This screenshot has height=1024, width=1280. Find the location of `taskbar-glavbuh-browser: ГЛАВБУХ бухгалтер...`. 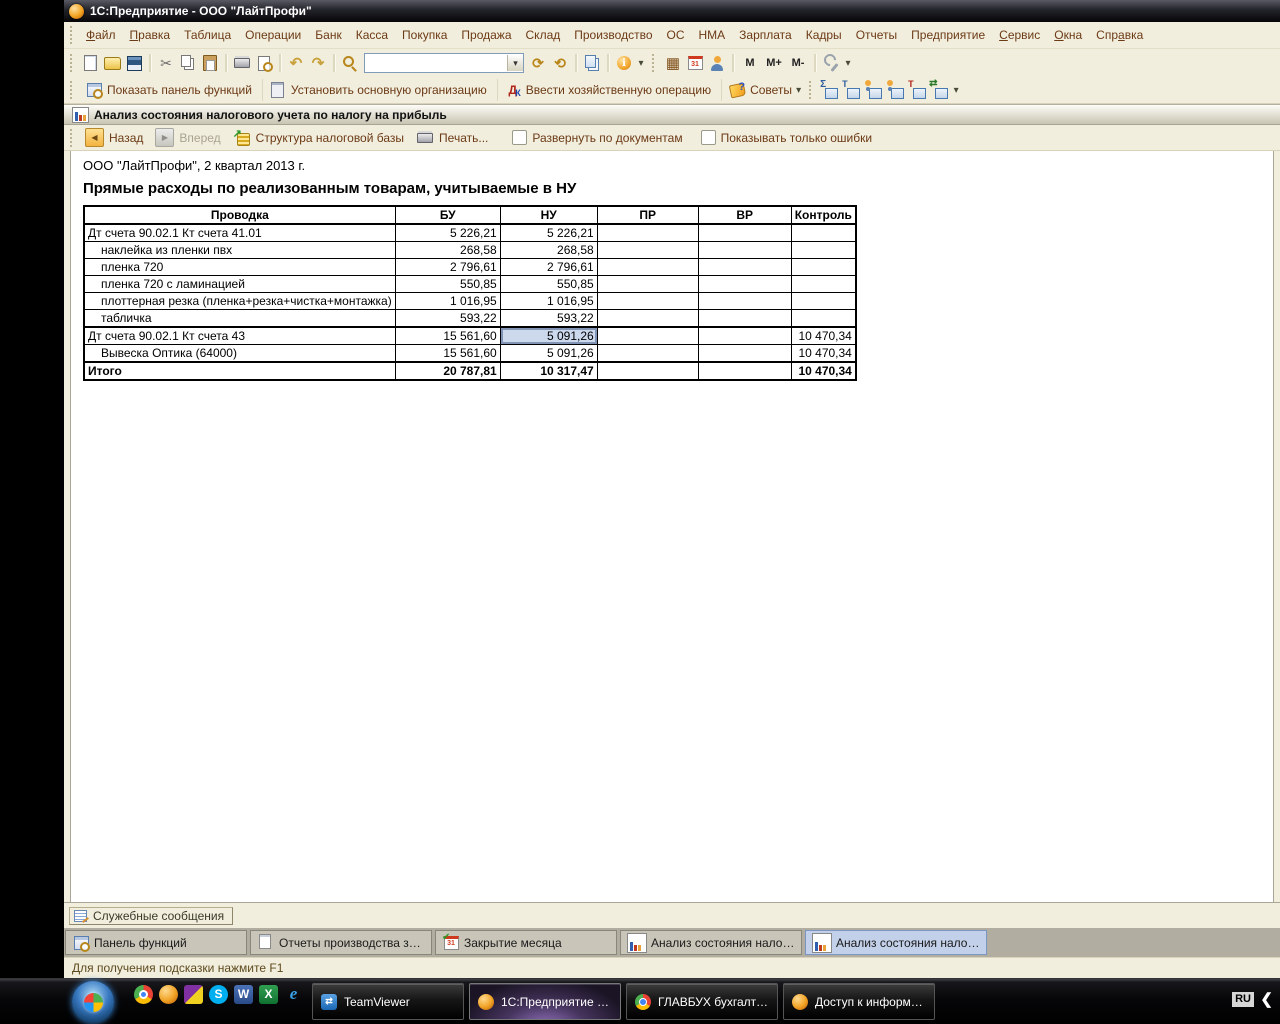

taskbar-glavbuh-browser: ГЛАВБУХ бухгалтер... is located at coordinates (702, 1001).